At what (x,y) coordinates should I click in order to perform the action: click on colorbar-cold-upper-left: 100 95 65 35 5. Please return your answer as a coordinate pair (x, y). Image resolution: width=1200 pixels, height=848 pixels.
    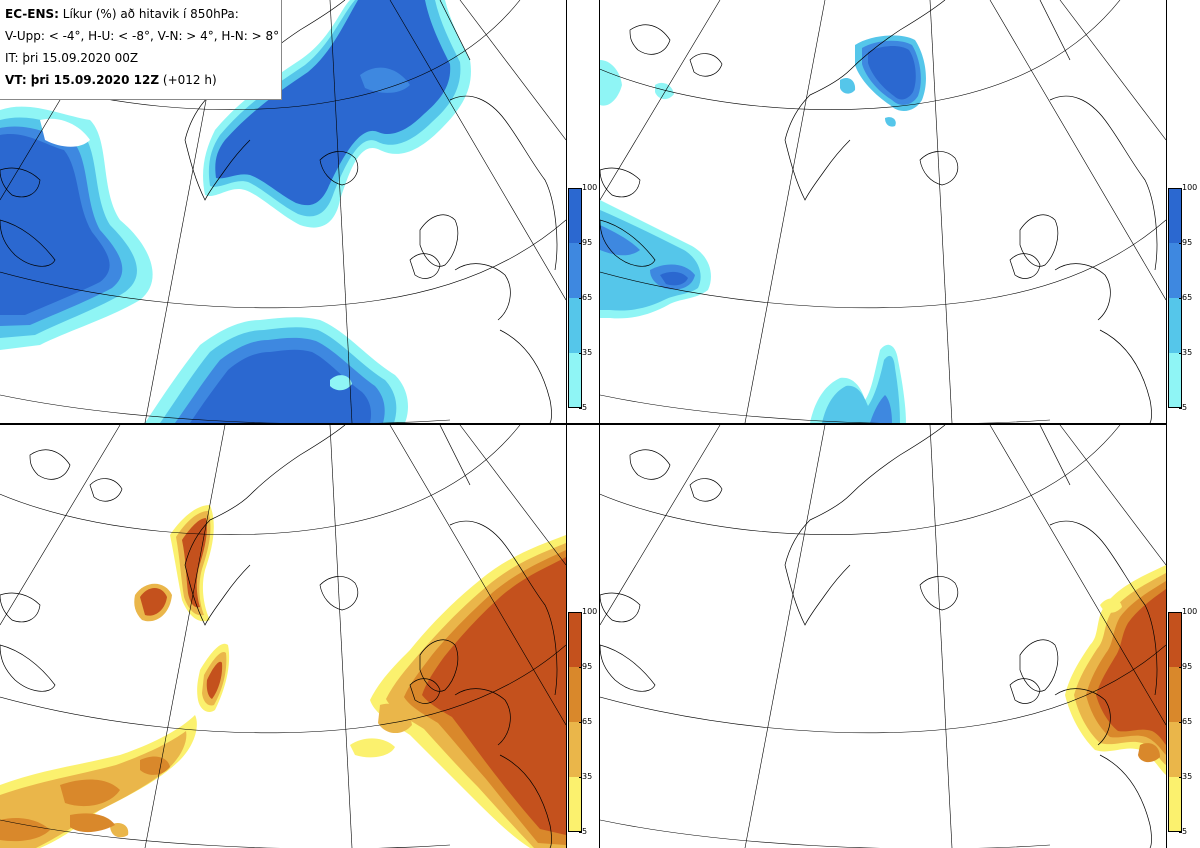
    Looking at the image, I should click on (583, 298).